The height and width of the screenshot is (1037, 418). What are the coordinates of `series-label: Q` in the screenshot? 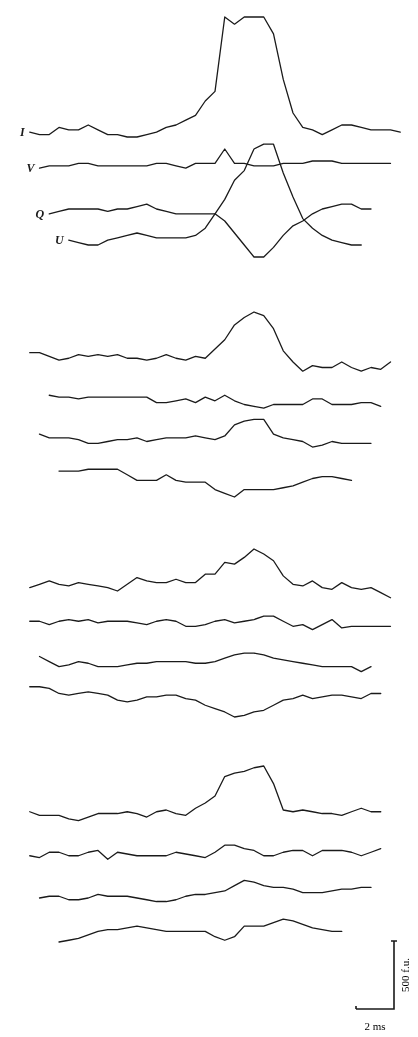 It's located at (40, 213).